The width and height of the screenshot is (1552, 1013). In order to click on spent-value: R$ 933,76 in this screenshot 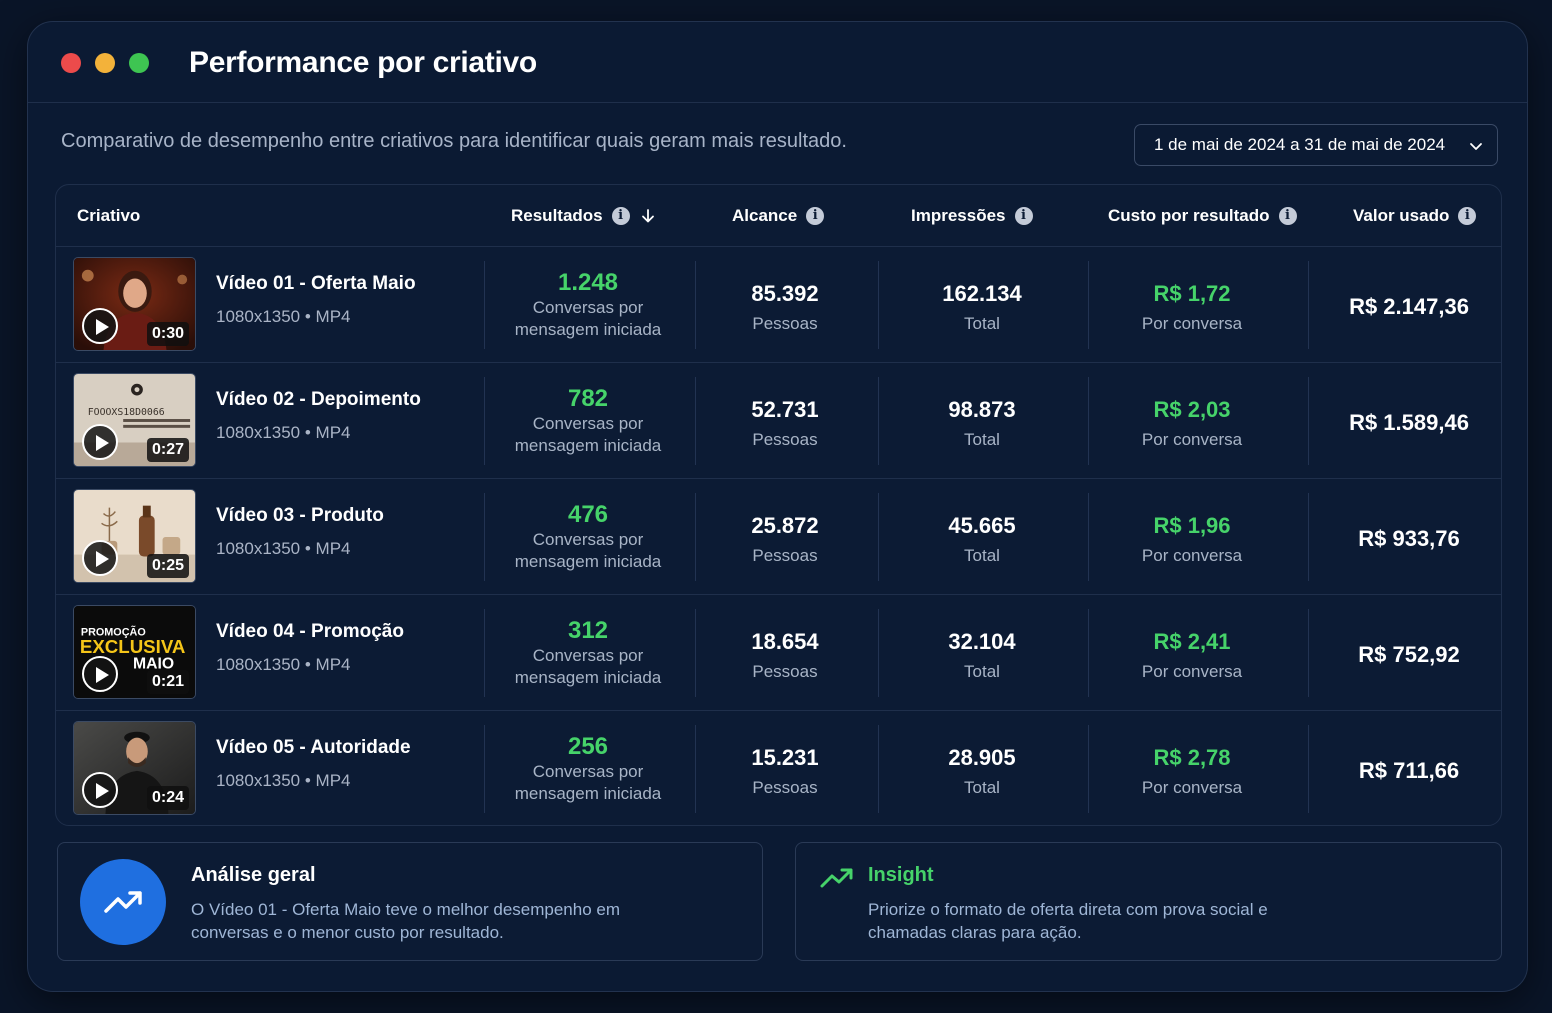, I will do `click(1409, 538)`.